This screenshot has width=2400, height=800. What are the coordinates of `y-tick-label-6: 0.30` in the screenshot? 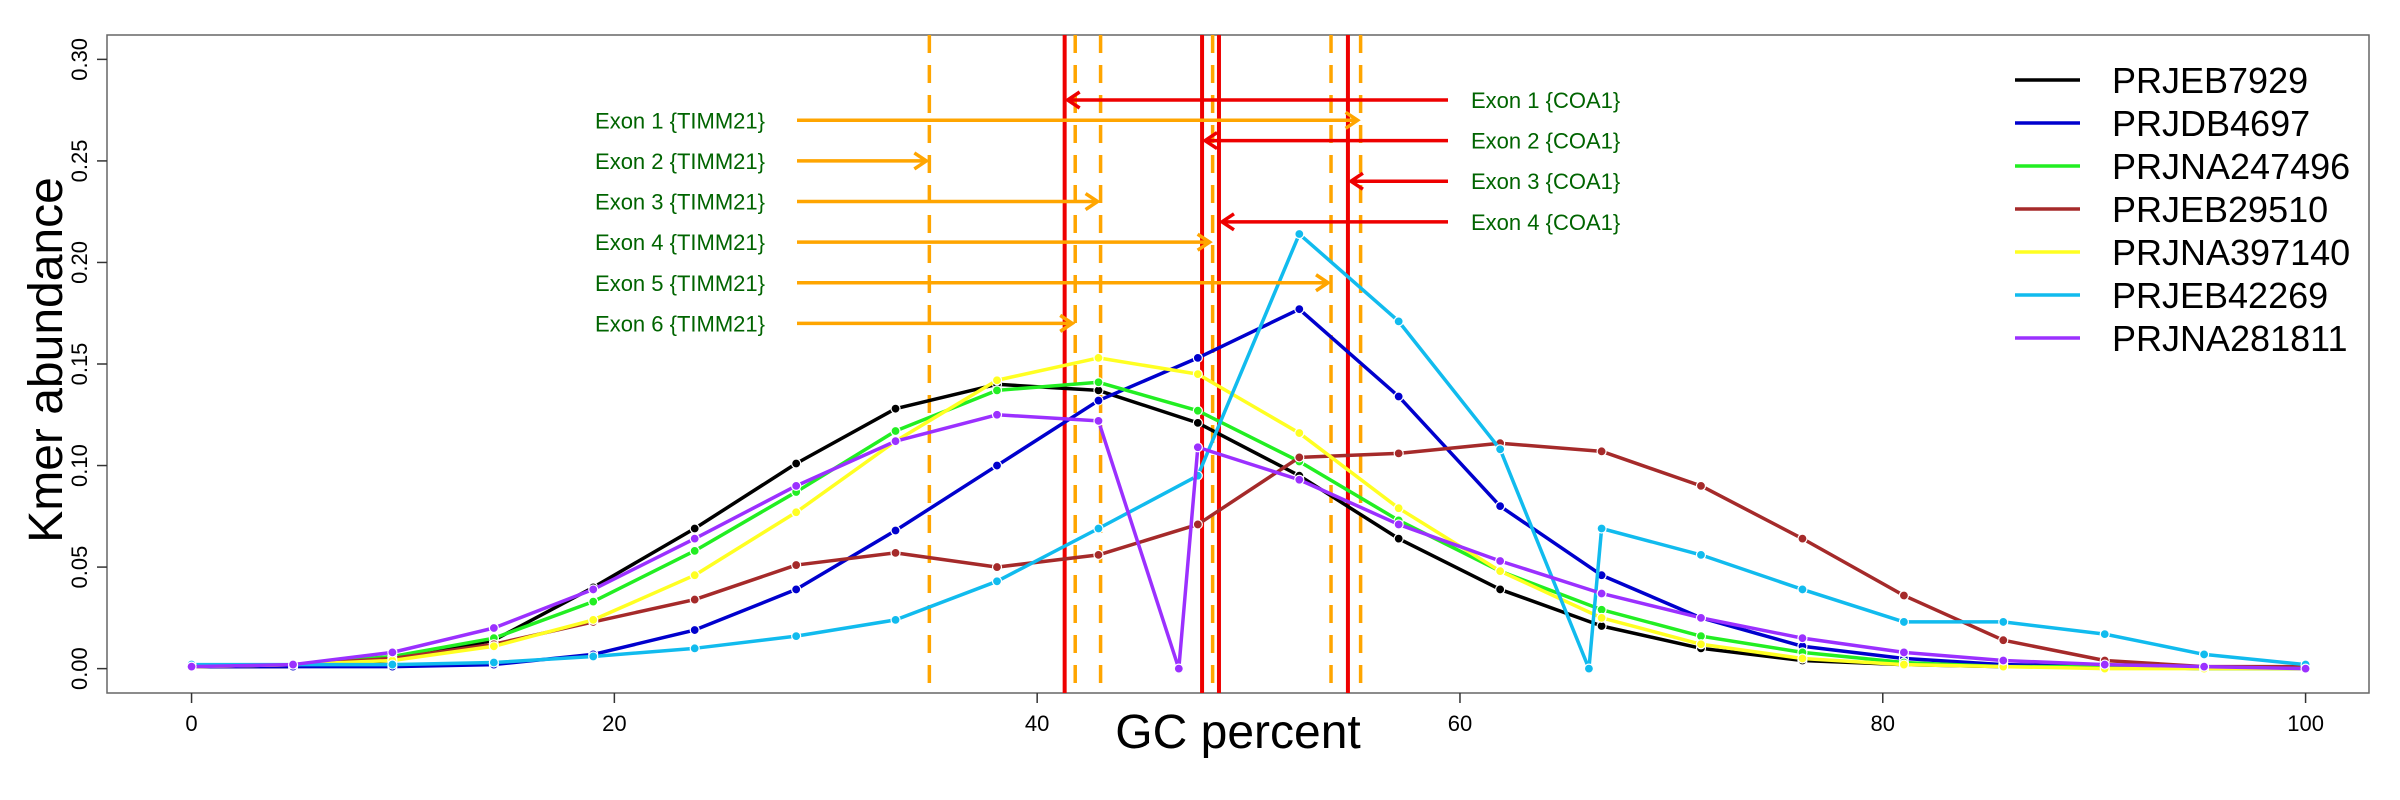 It's located at (79, 59).